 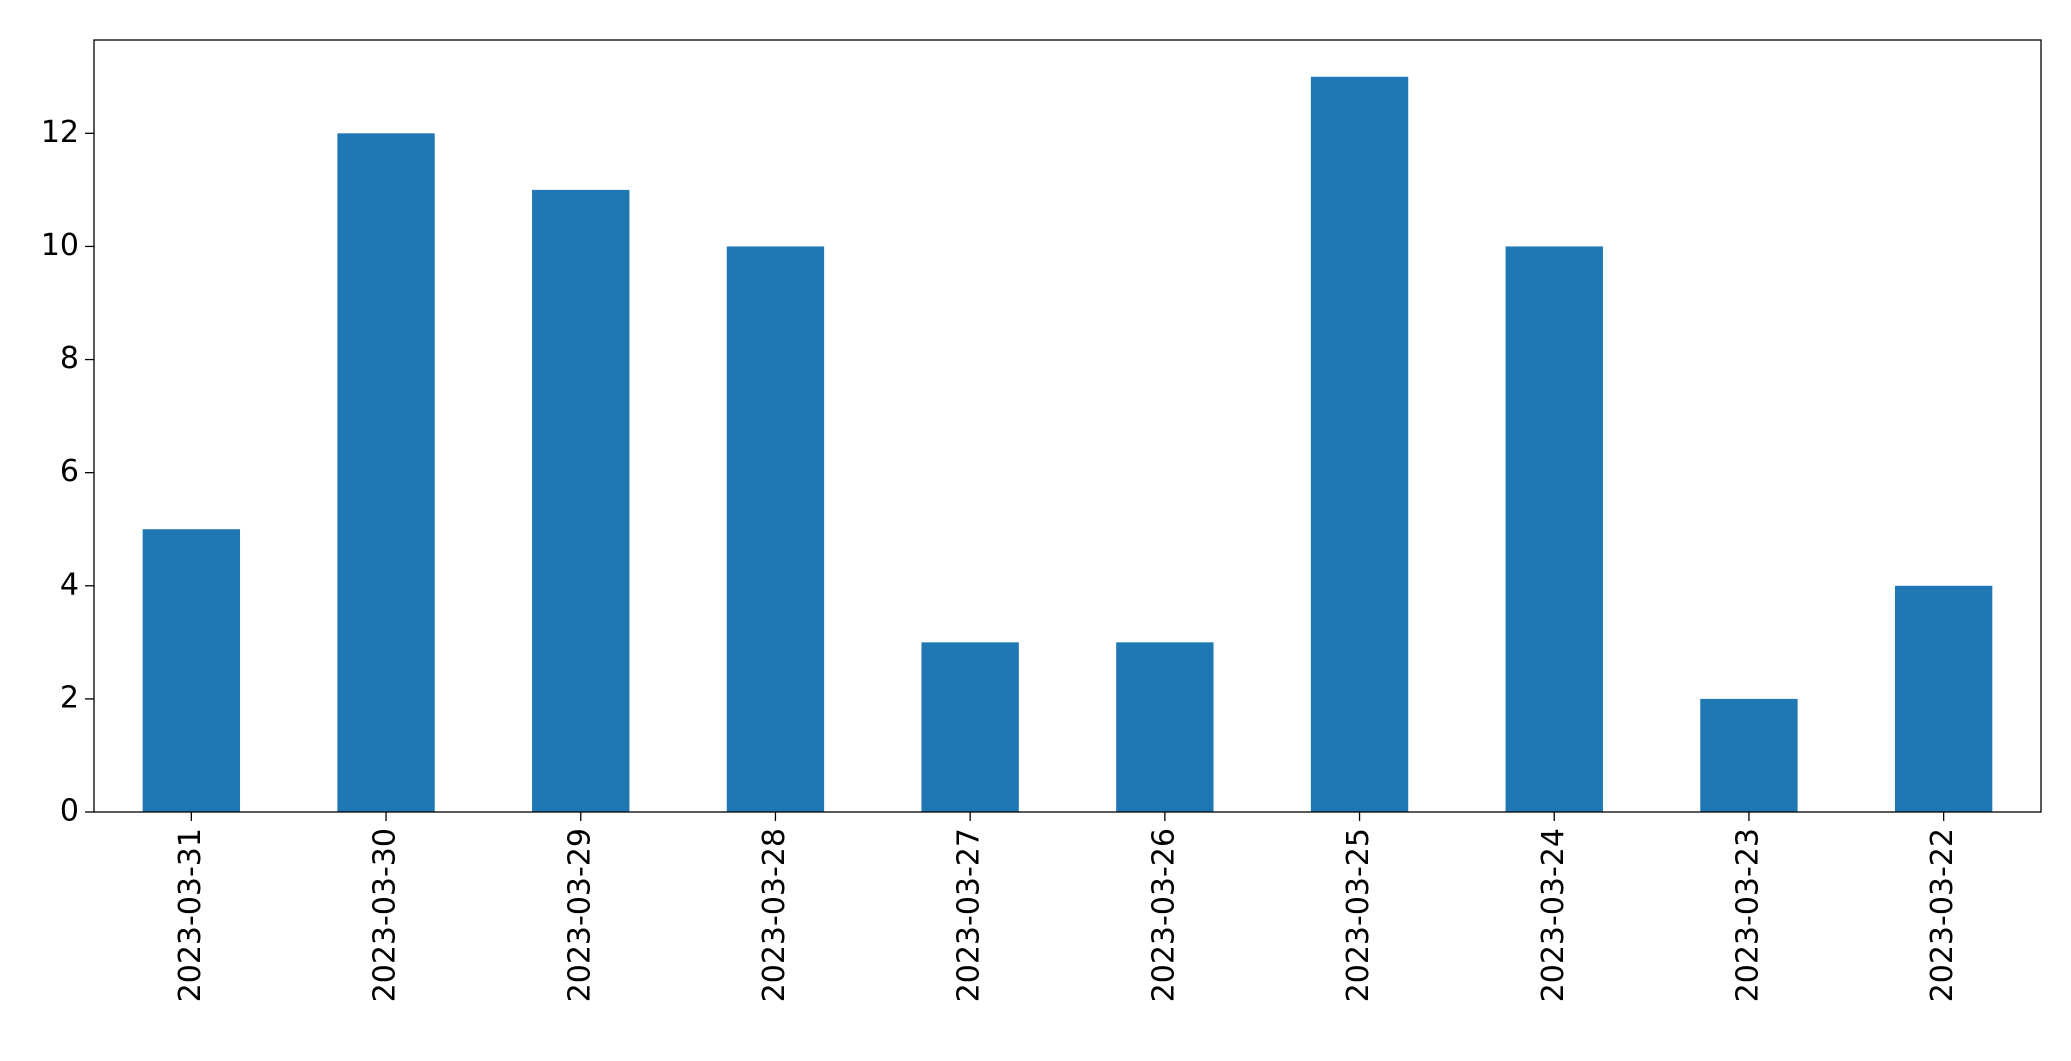 What do you see at coordinates (69, 584) in the screenshot?
I see `y-tick-label: 4` at bounding box center [69, 584].